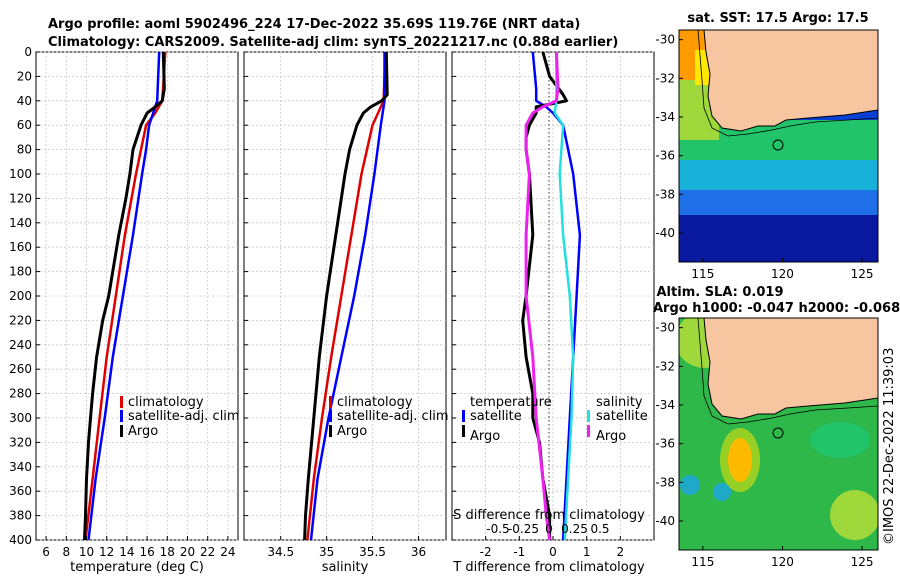  I want to click on y-tick-label: 120, so click(20, 198).